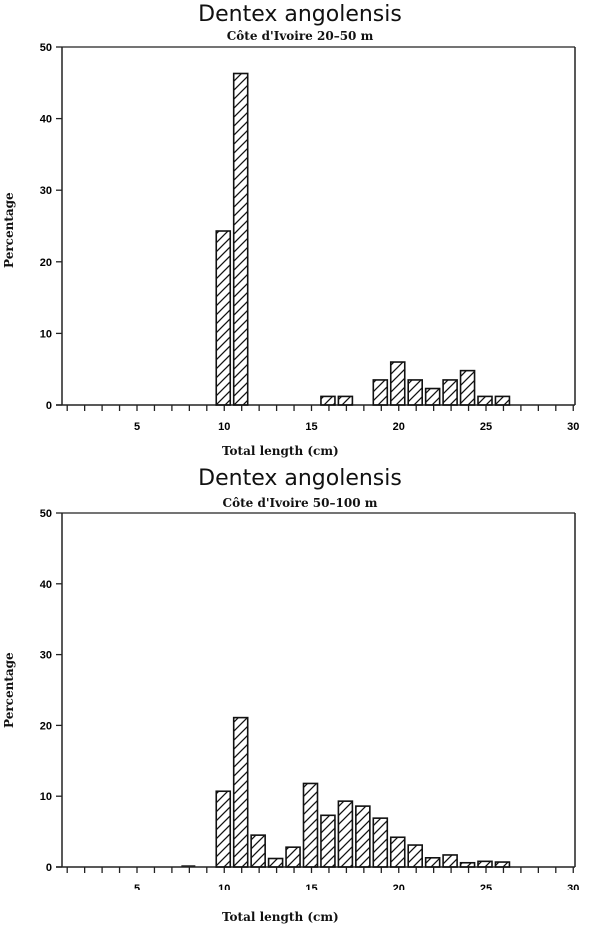  What do you see at coordinates (300, 503) in the screenshot?
I see `chart2-subtitle: Côte d'Ivoire 50–100 m` at bounding box center [300, 503].